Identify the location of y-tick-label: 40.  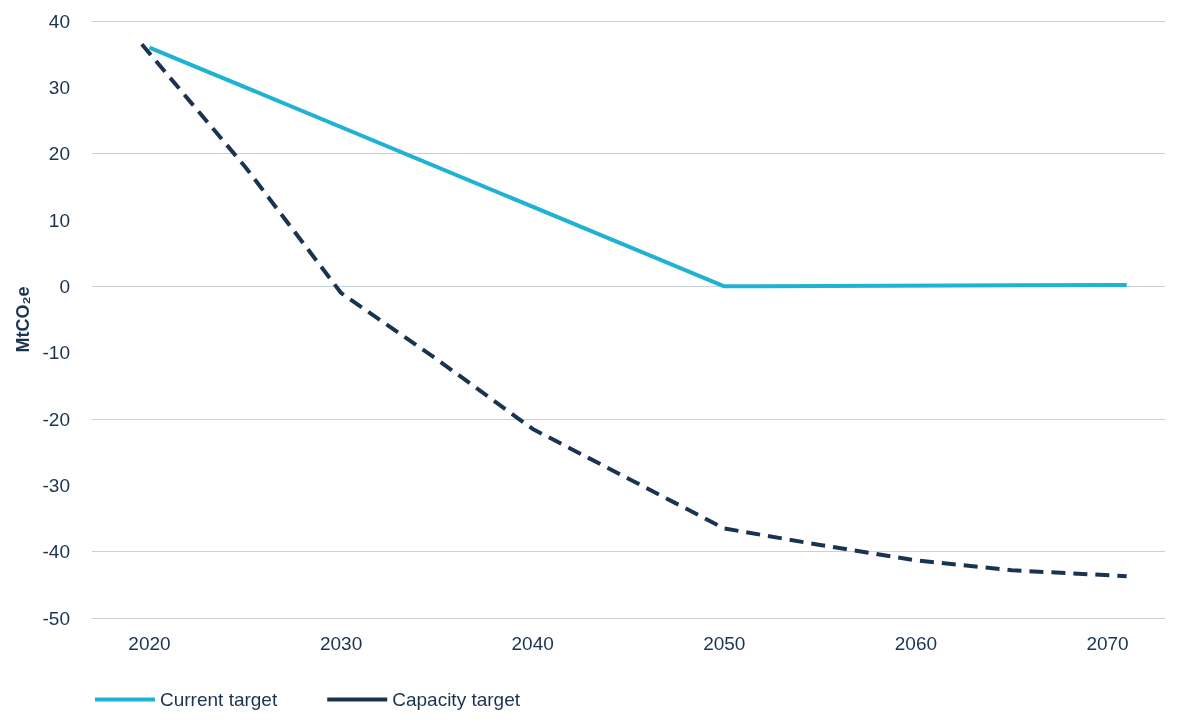
(59, 21).